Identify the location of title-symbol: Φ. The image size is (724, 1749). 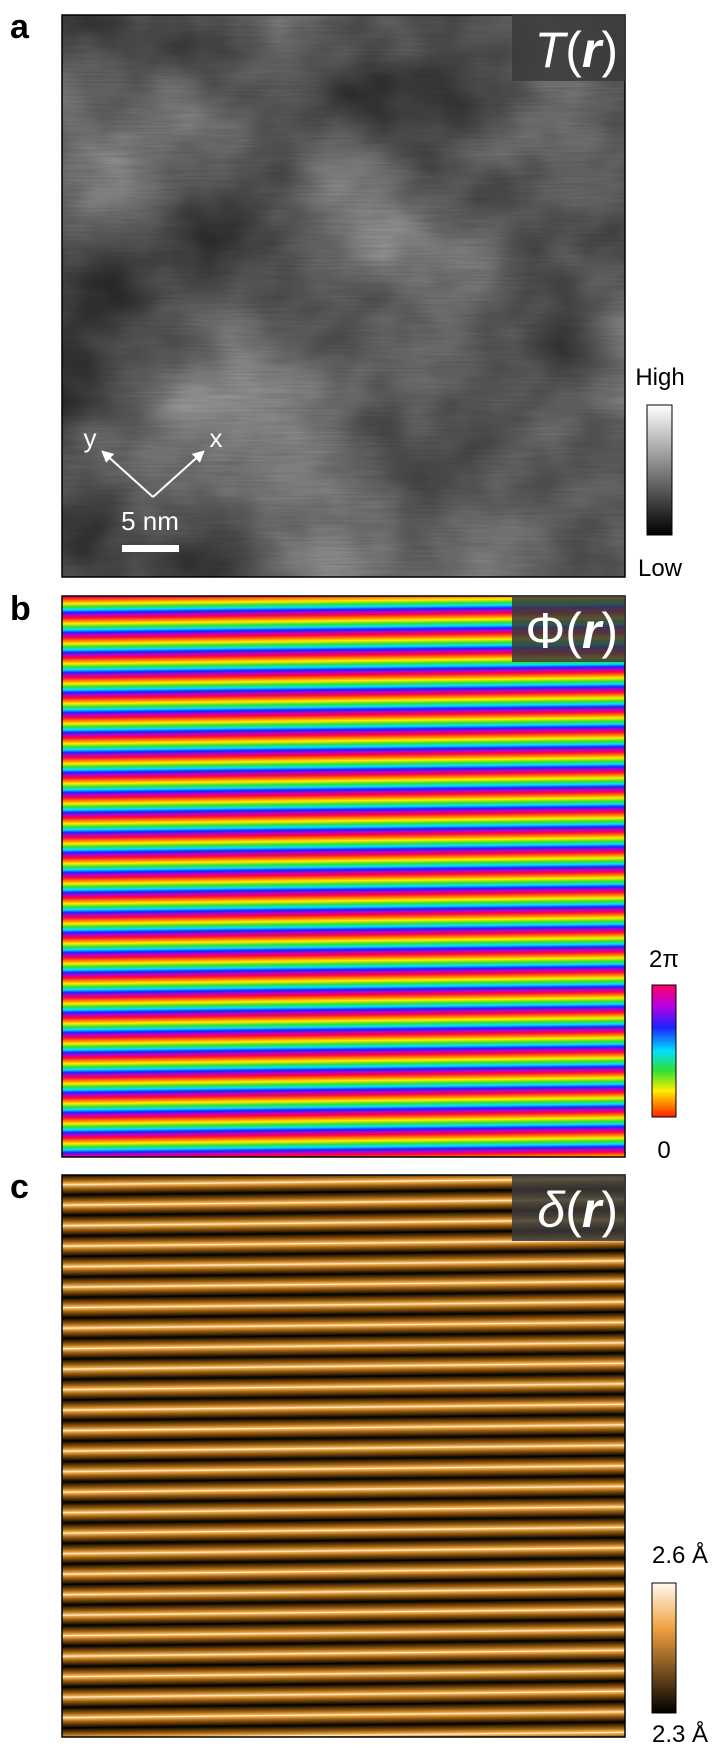
(545, 631).